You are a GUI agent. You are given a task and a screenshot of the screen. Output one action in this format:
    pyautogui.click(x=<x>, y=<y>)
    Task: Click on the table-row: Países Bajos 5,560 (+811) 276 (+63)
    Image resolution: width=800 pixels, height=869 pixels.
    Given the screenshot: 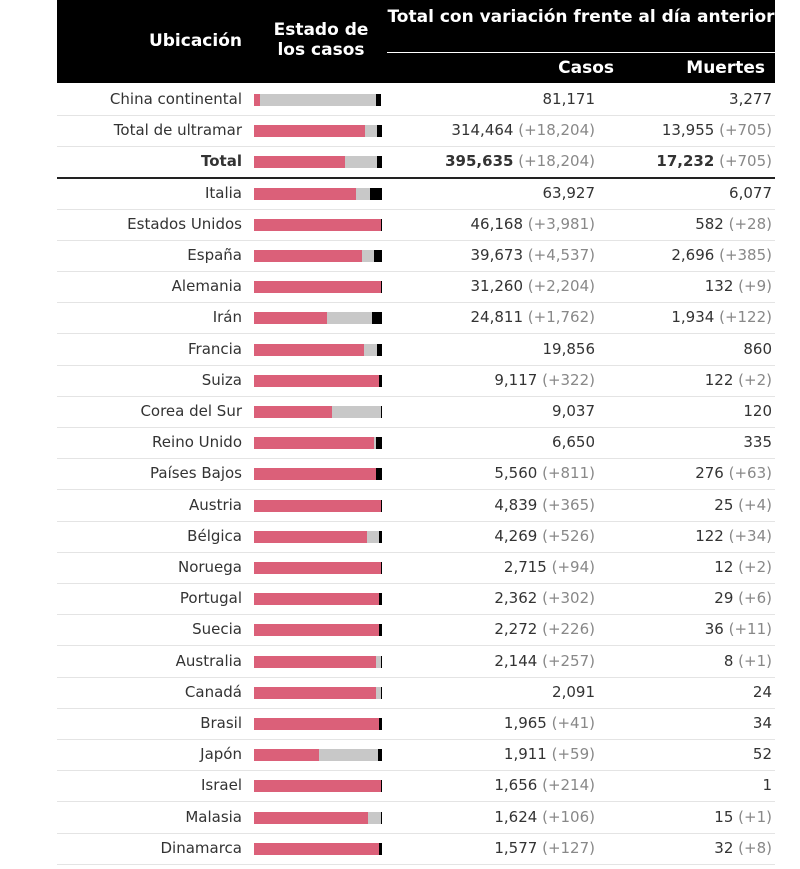 What is the action you would take?
    pyautogui.click(x=416, y=474)
    